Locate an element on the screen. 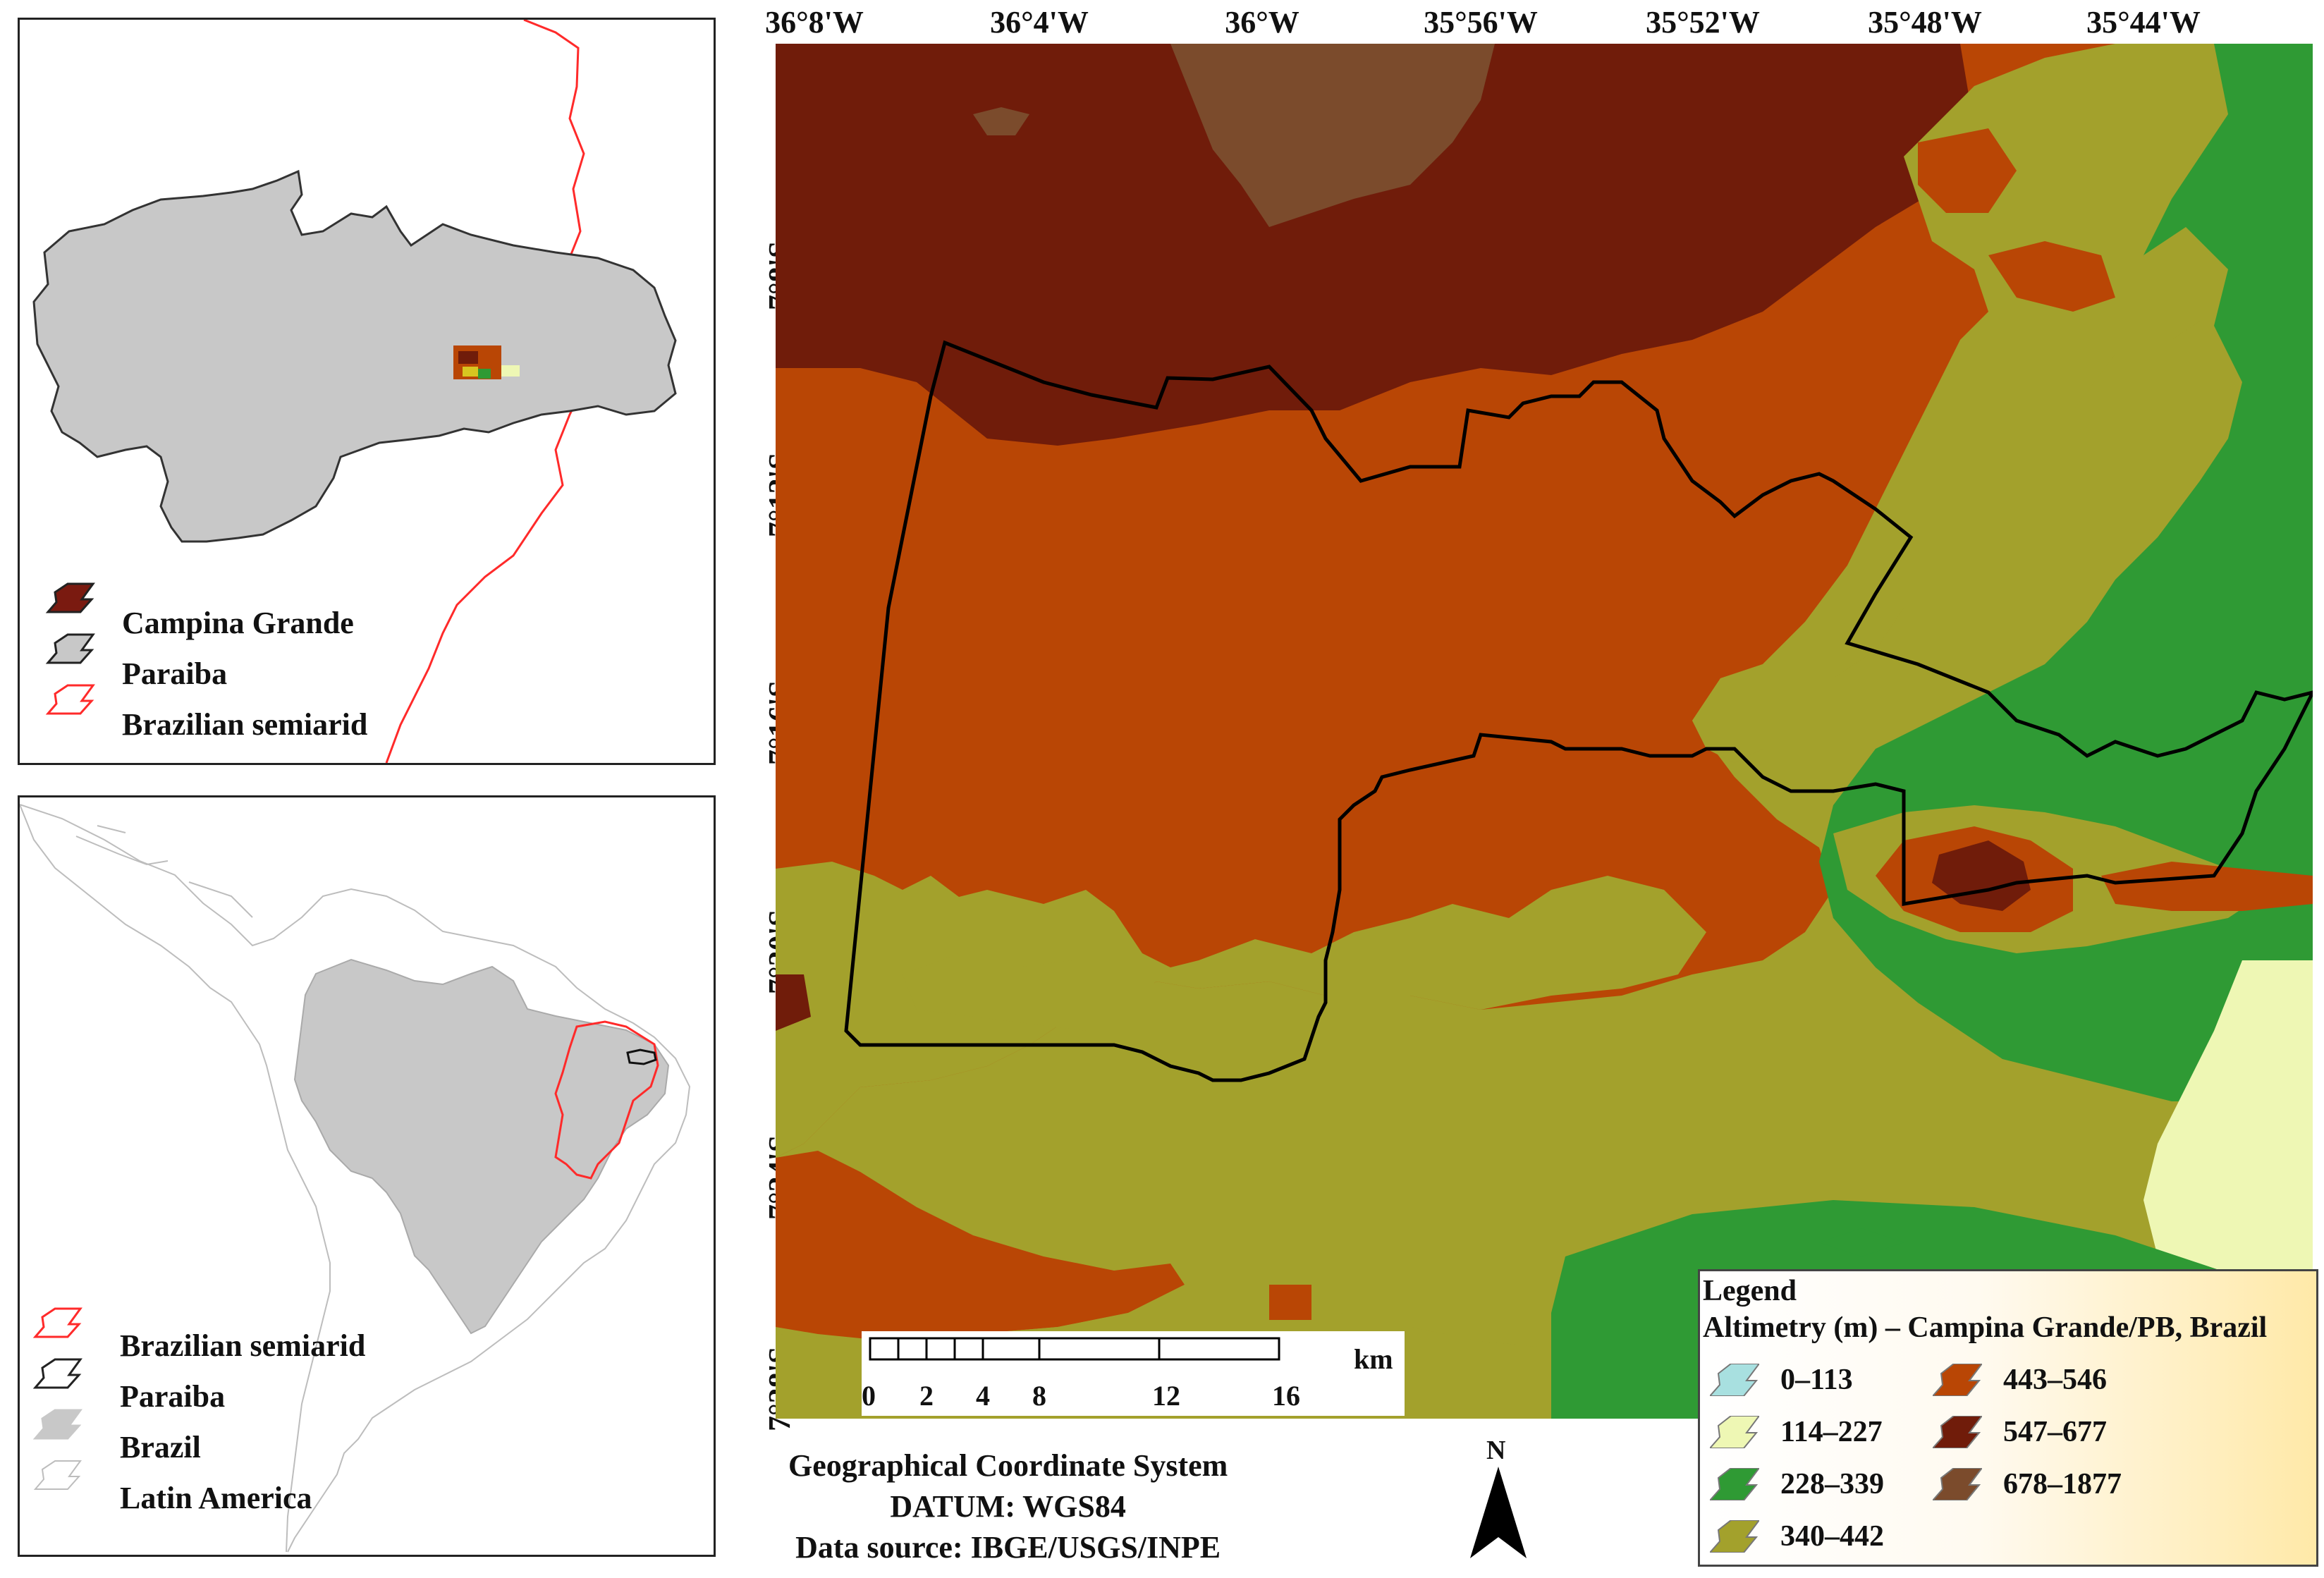  paraiba-inset-svg is located at coordinates (354, 391).